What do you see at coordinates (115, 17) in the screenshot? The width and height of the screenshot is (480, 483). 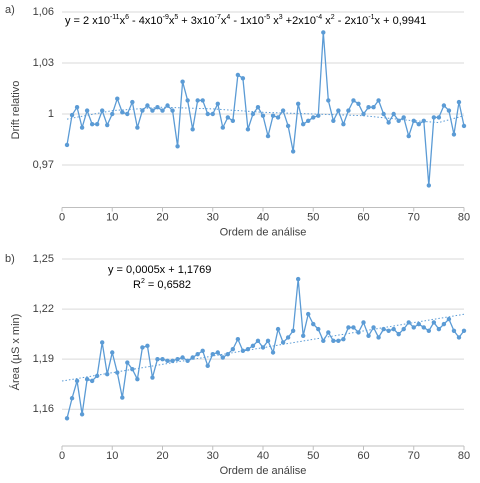 I see `superscript: -11` at bounding box center [115, 17].